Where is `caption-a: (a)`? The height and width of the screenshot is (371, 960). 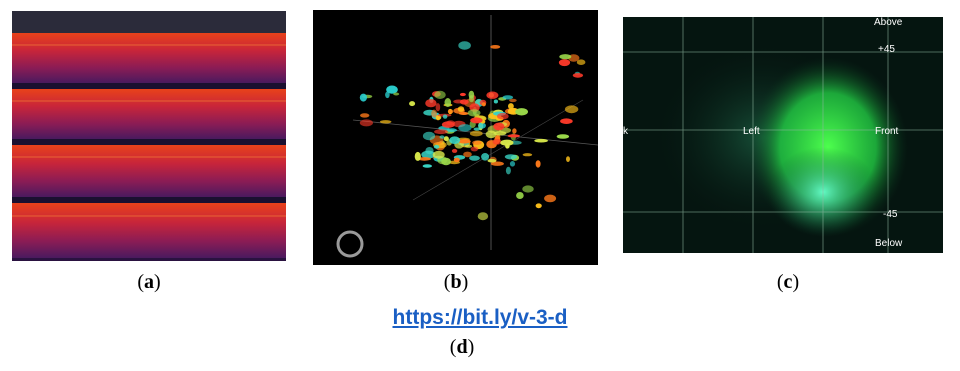
caption-a: (a) is located at coordinates (149, 282).